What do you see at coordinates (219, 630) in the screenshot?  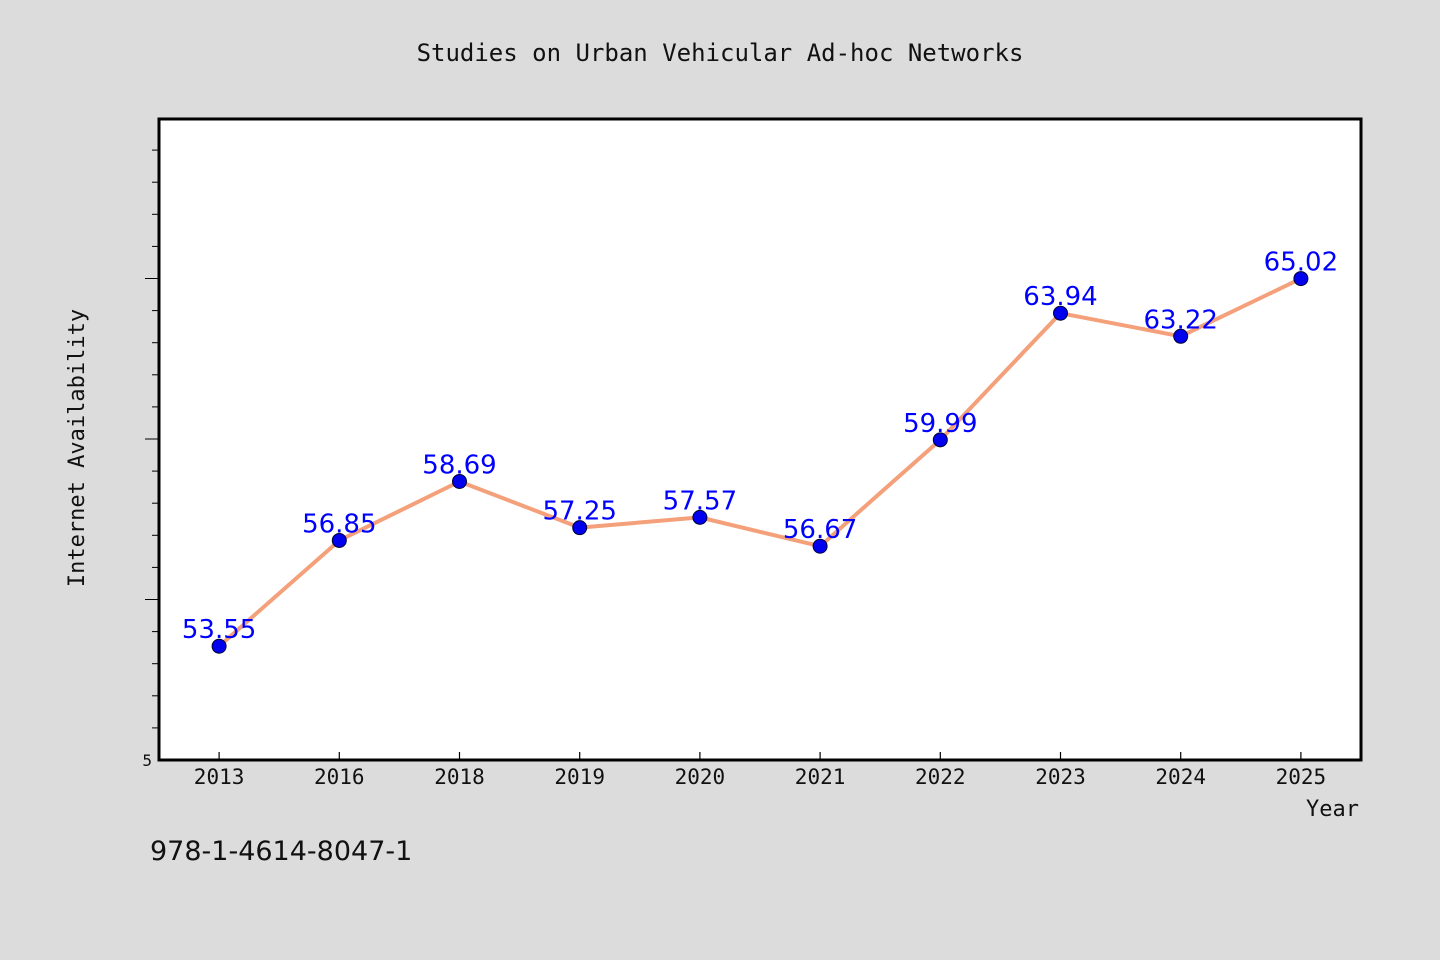 I see `data-label: 53.55` at bounding box center [219, 630].